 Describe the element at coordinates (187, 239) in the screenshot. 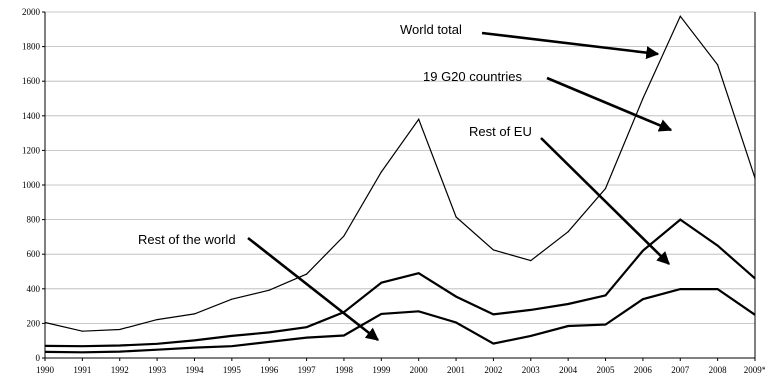

I see `annotation-label: Rest of the world` at that location.